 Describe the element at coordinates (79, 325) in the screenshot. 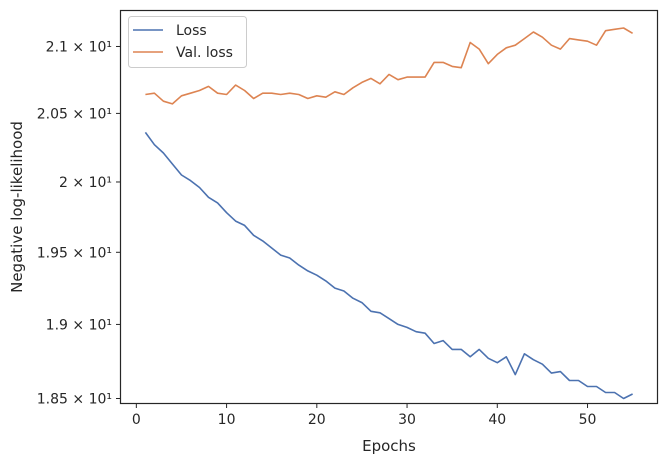

I see `y-tick-label: 1.9 × 10¹` at that location.